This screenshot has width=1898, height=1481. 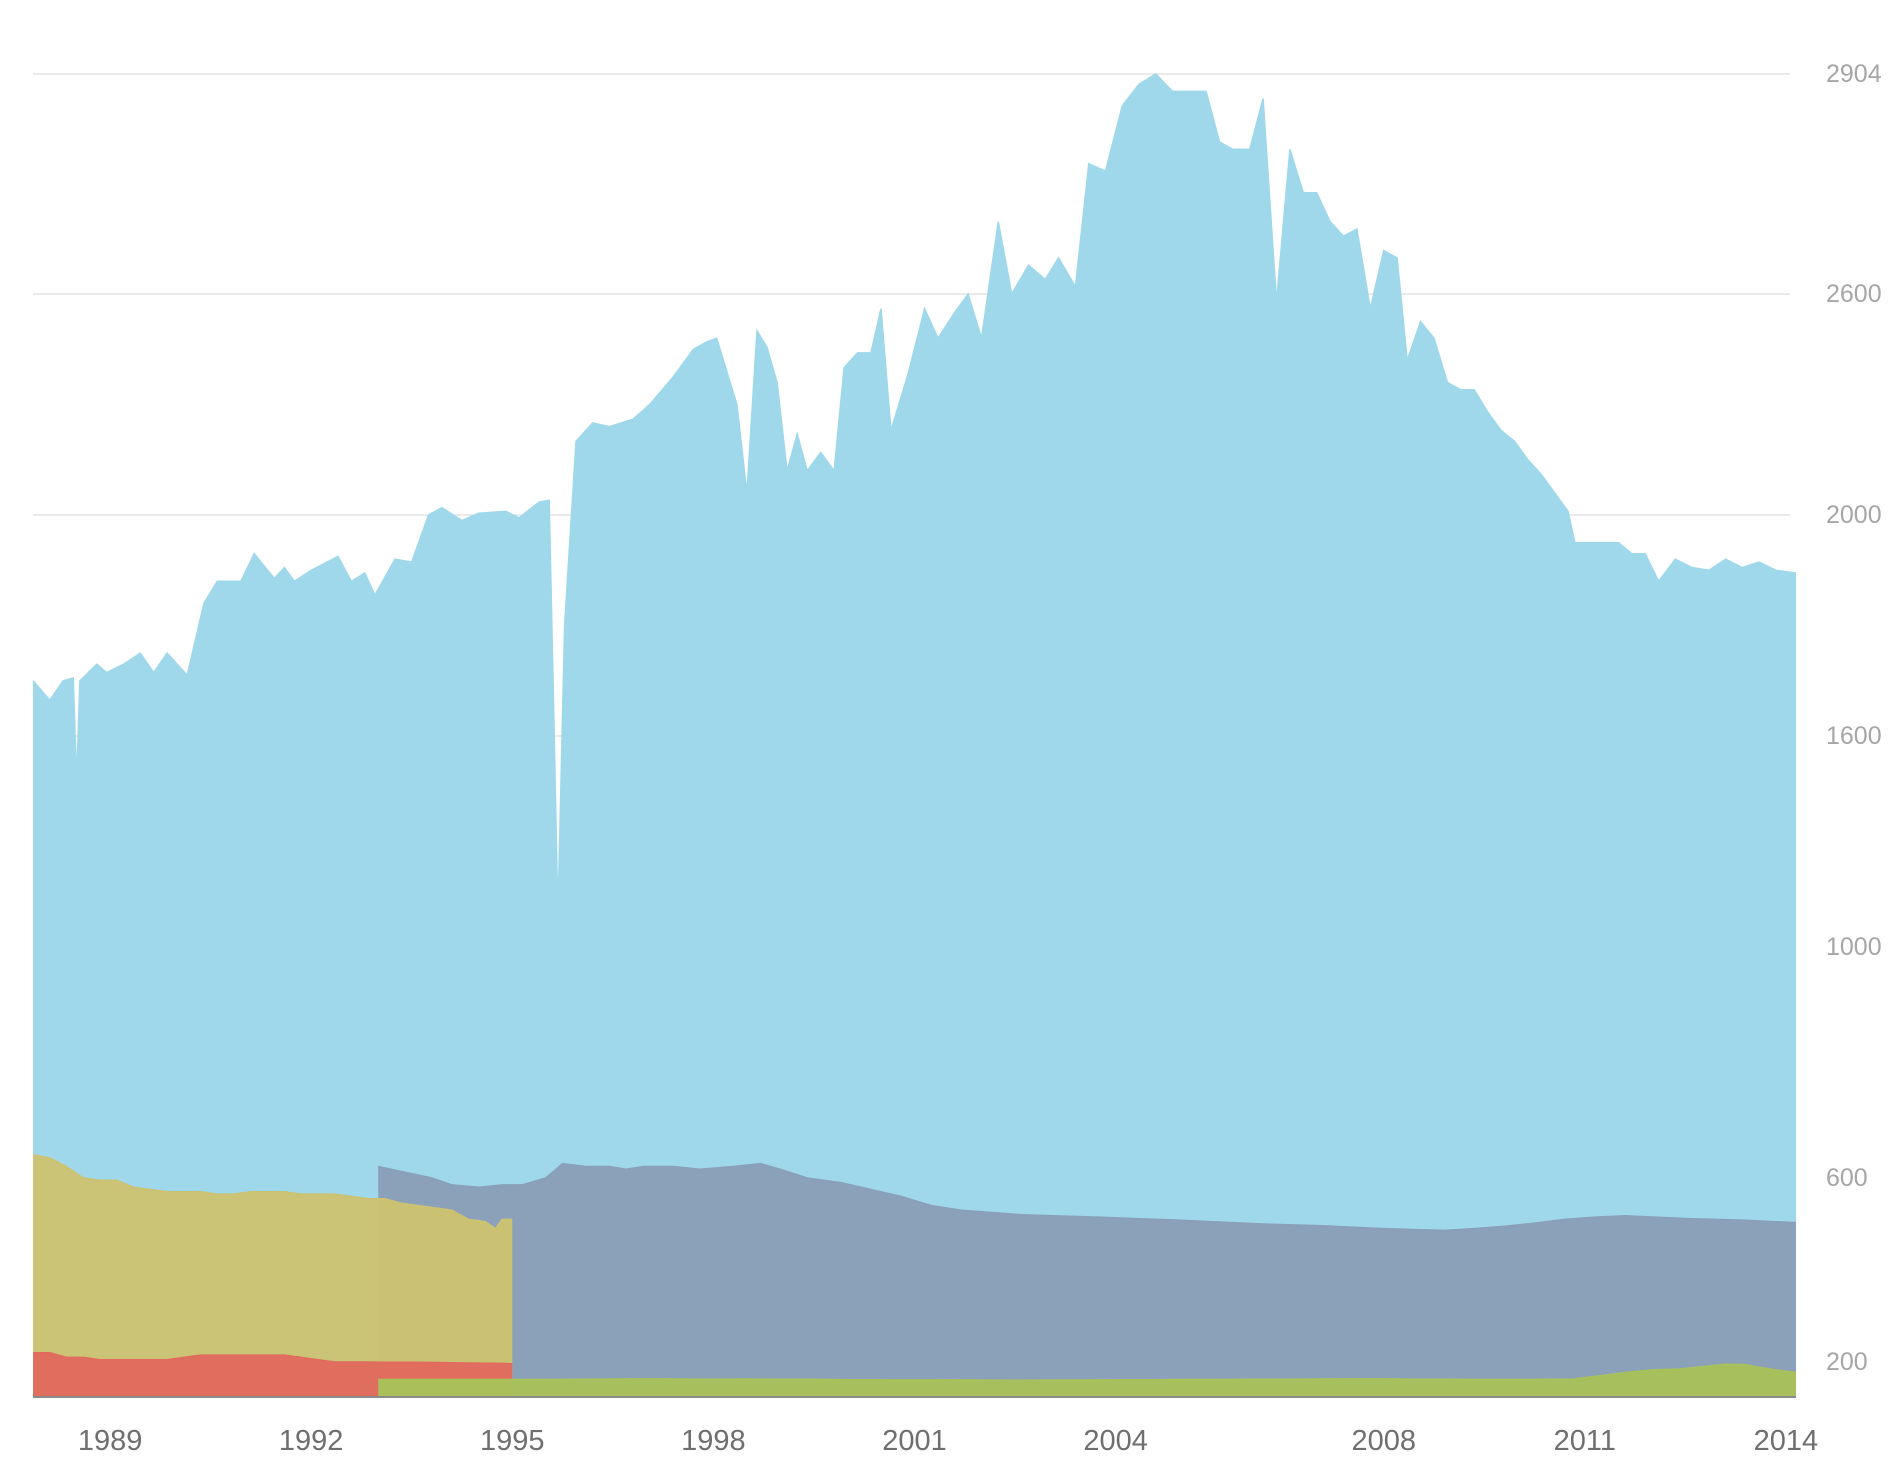 What do you see at coordinates (1854, 718) in the screenshot?
I see `y-axis-tick-labels: 200 600 1000 1600 2000 2600 2904` at bounding box center [1854, 718].